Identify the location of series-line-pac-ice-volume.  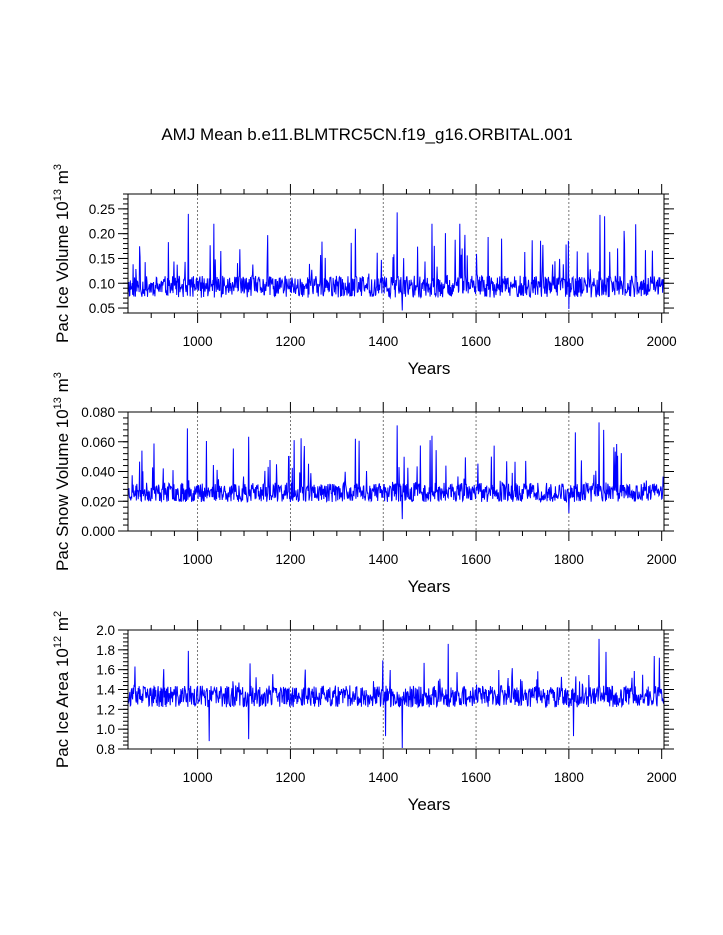
(396, 261).